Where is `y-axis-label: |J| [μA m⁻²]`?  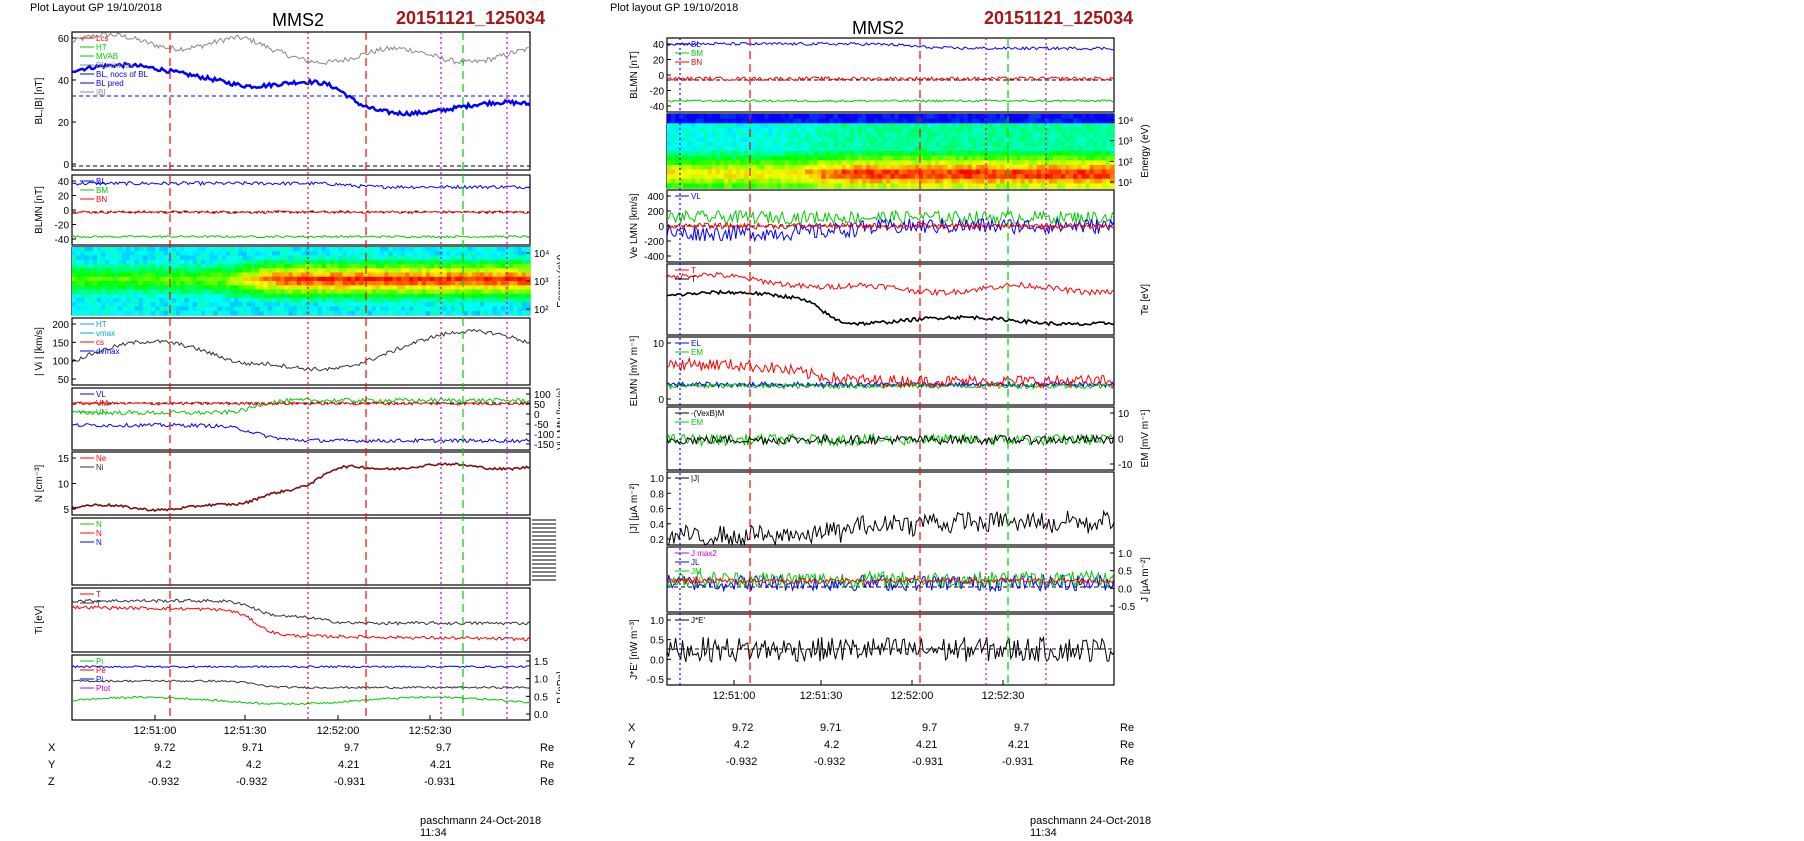
y-axis-label: |J| [μA m⁻²] is located at coordinates (634, 508).